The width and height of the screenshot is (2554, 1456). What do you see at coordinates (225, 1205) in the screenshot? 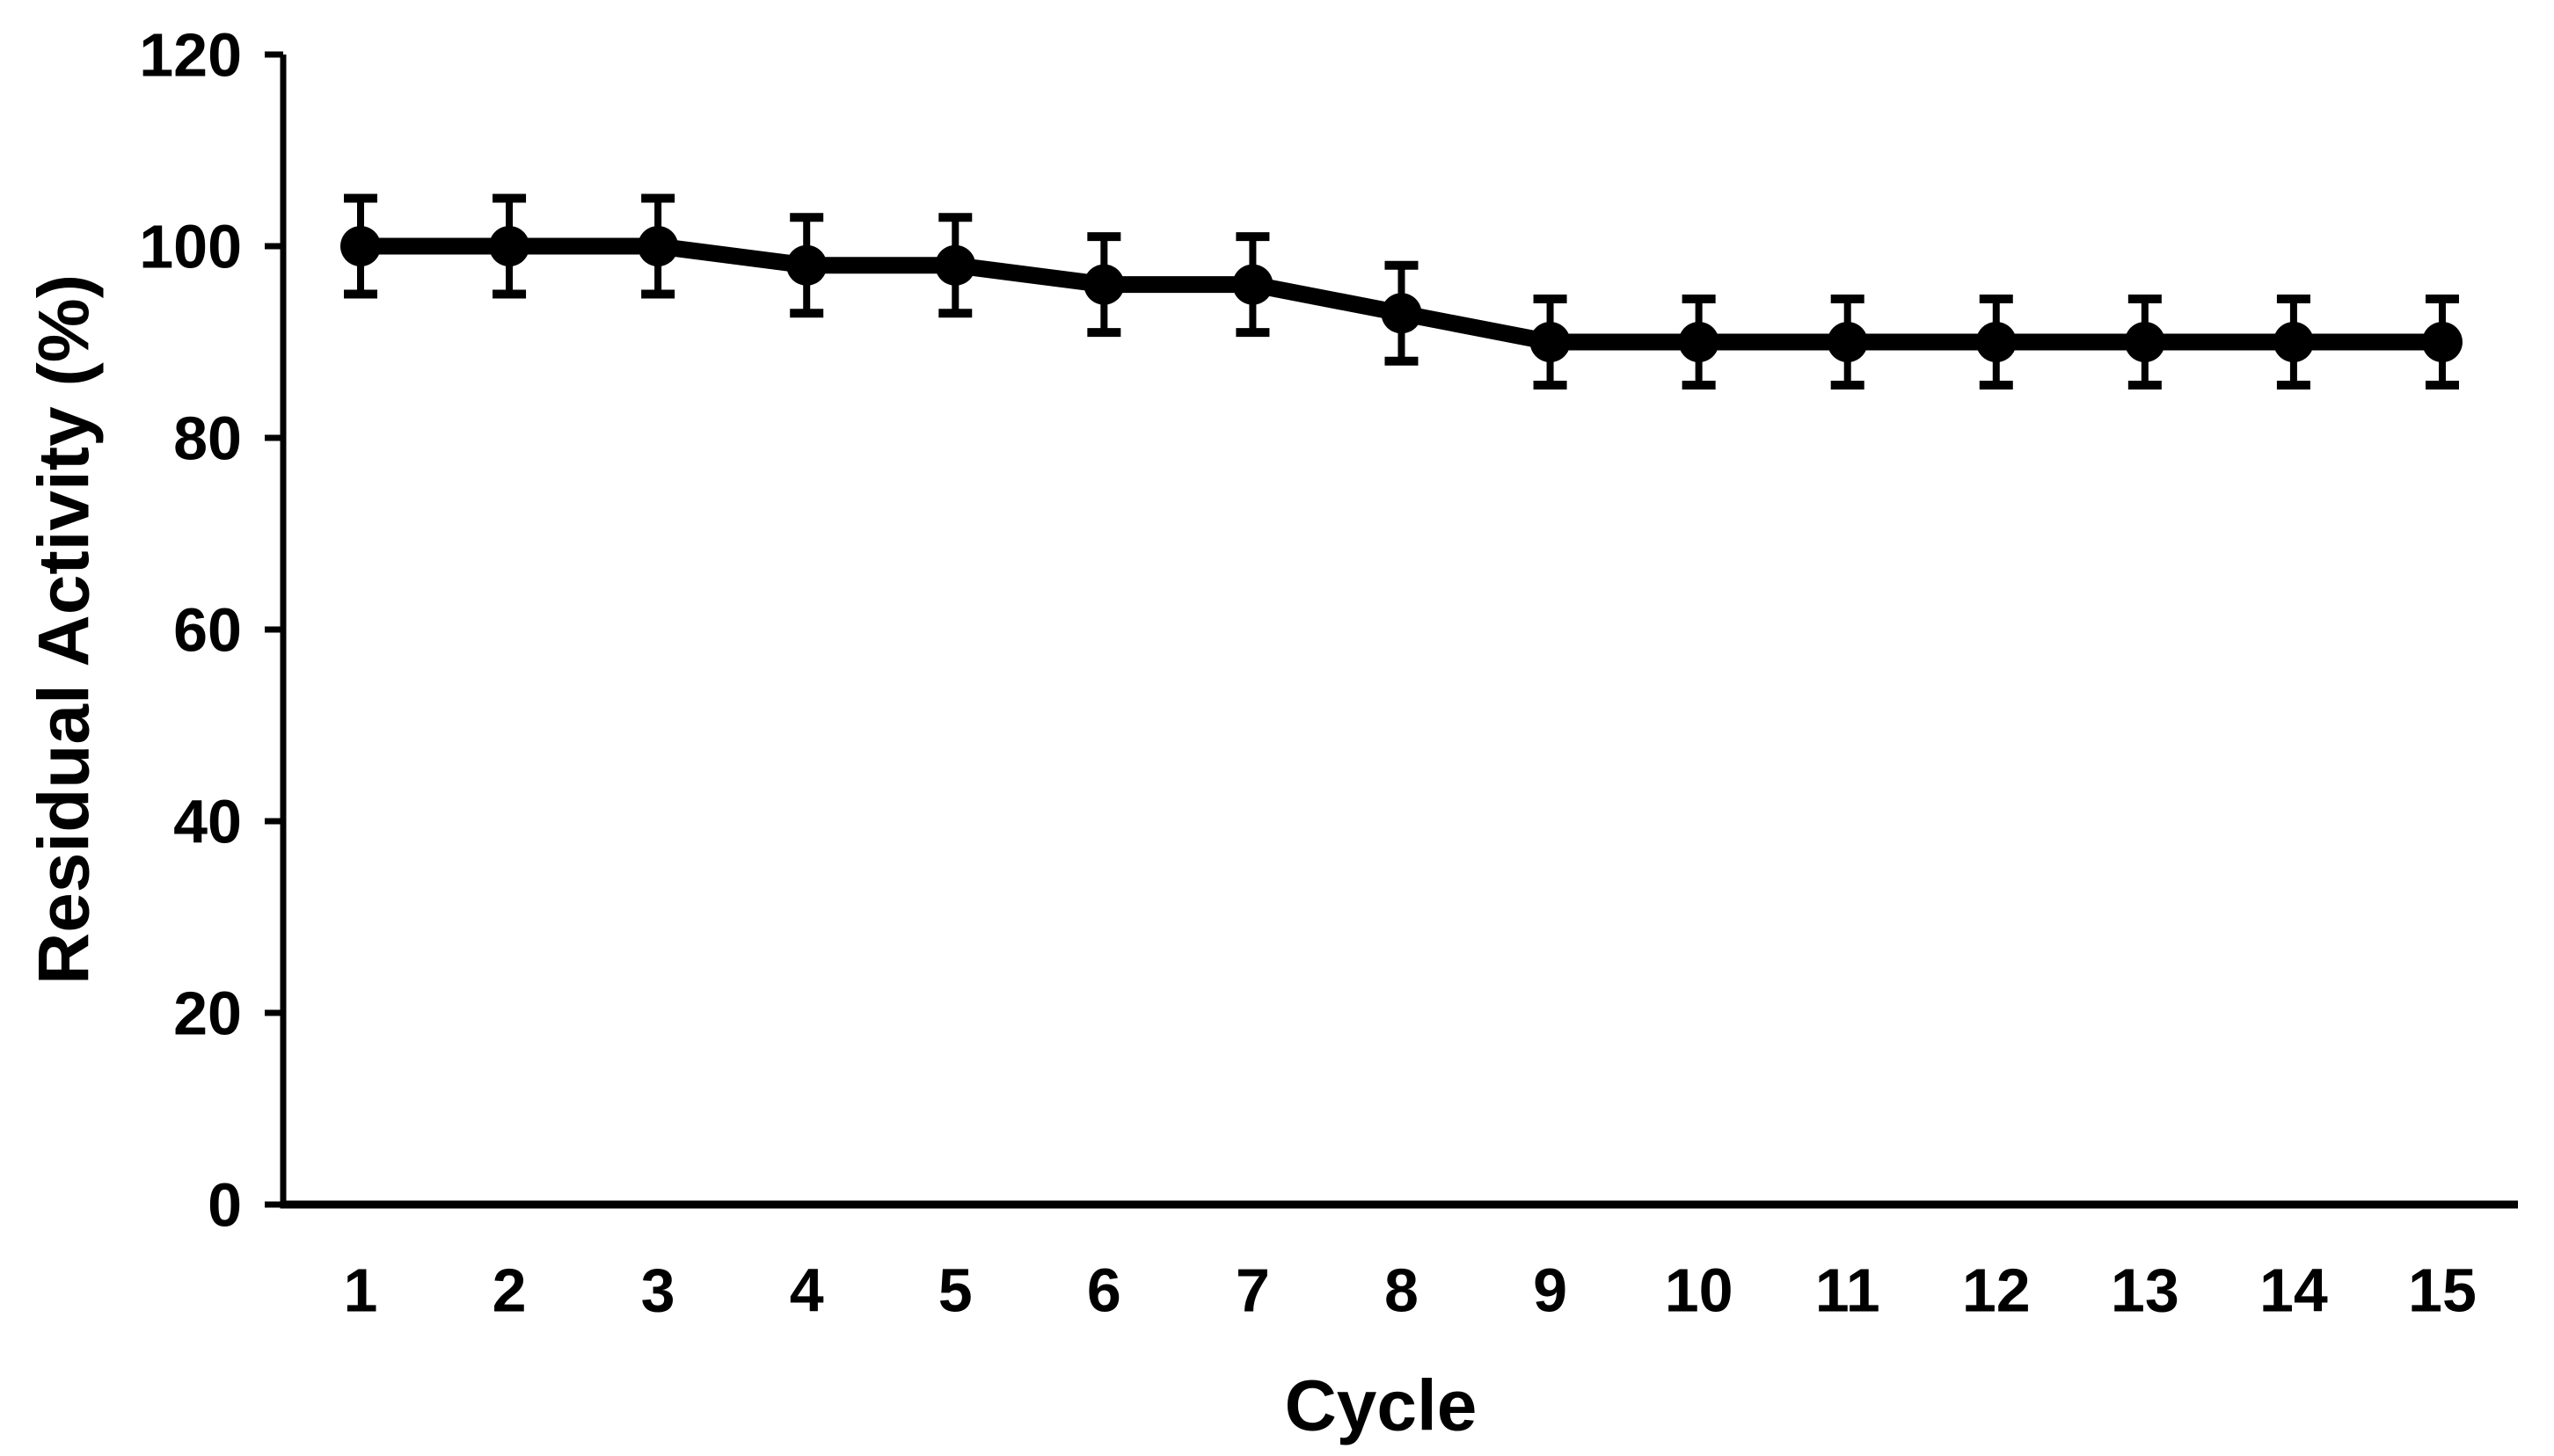
I see `y-tick-label: 0` at bounding box center [225, 1205].